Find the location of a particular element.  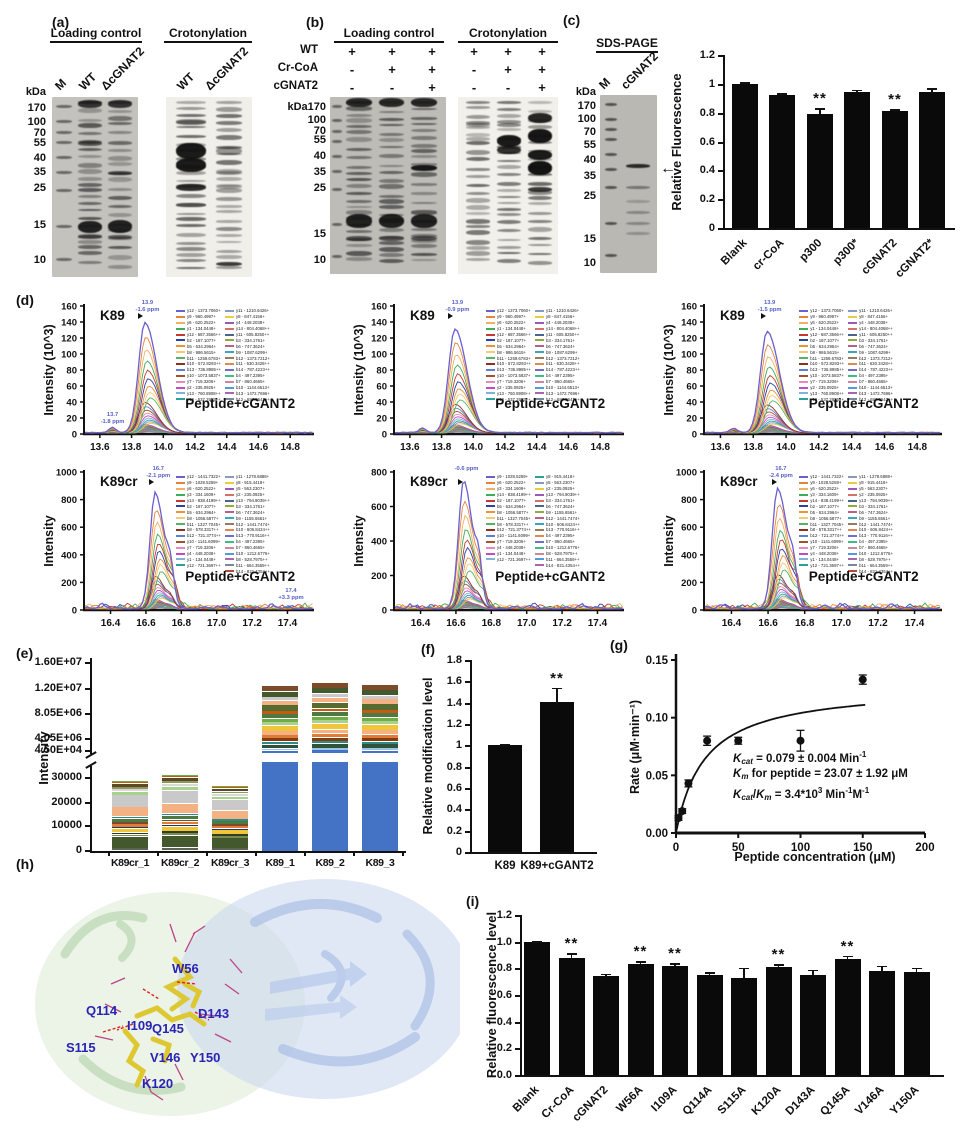

helix-ribbon is located at coordinates (126, 941).